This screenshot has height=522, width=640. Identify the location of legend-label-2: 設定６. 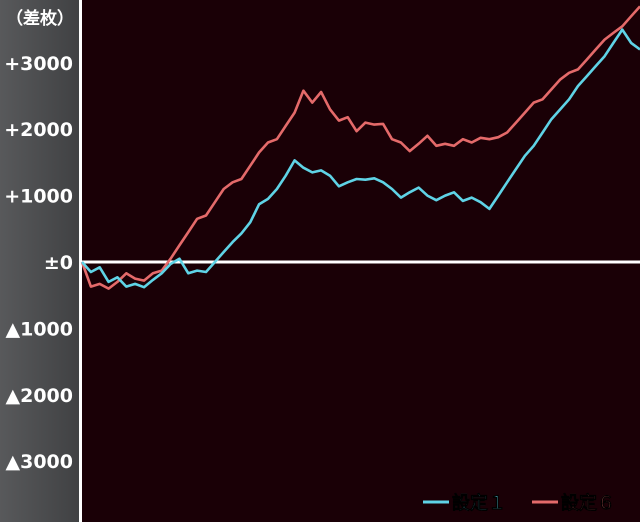
(588, 503).